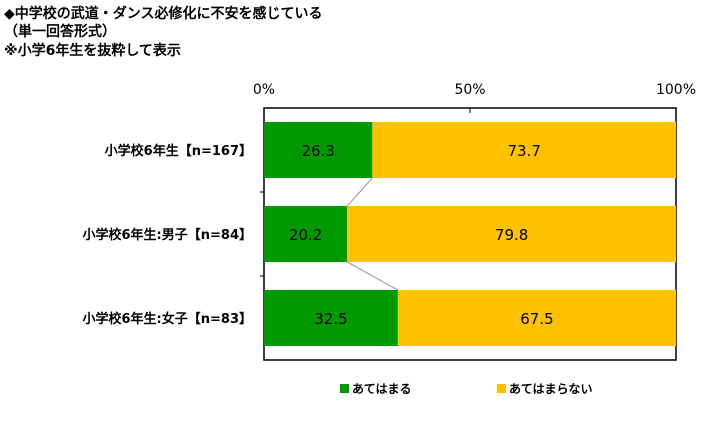  Describe the element at coordinates (60, 32) in the screenshot. I see `chart-title-line-2: （単一回答形式）` at that location.